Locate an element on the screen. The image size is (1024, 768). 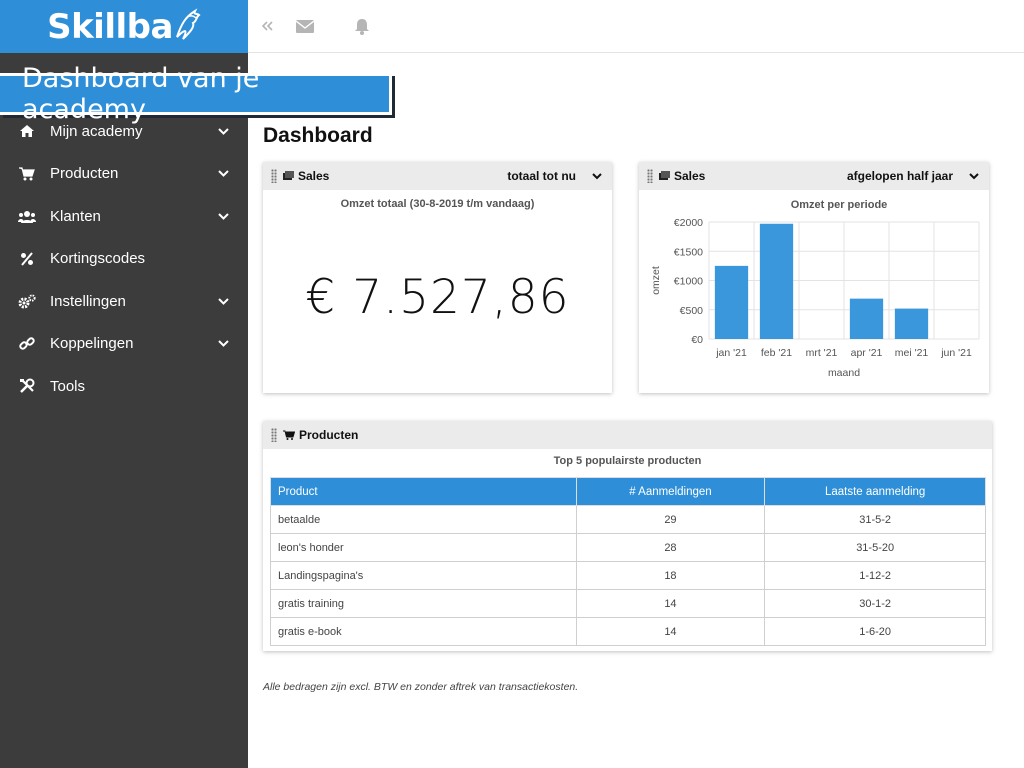
sidebar-item-label: Kortingscodes is located at coordinates (98, 259).